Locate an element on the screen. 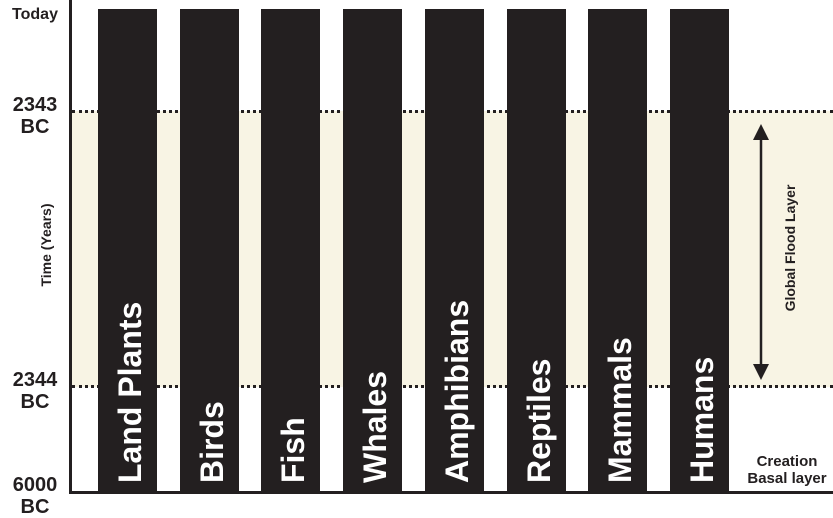 This screenshot has width=833, height=518. tick-today: Today is located at coordinates (35, 15).